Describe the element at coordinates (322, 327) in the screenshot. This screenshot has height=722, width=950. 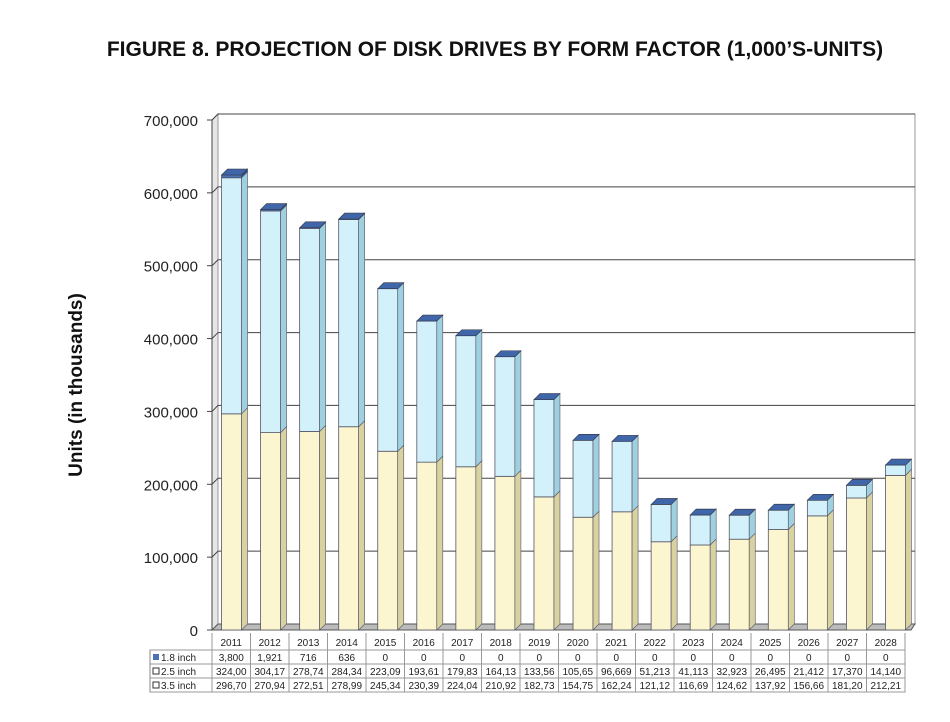
I see `bar-2-5-inch-2013-side` at that location.